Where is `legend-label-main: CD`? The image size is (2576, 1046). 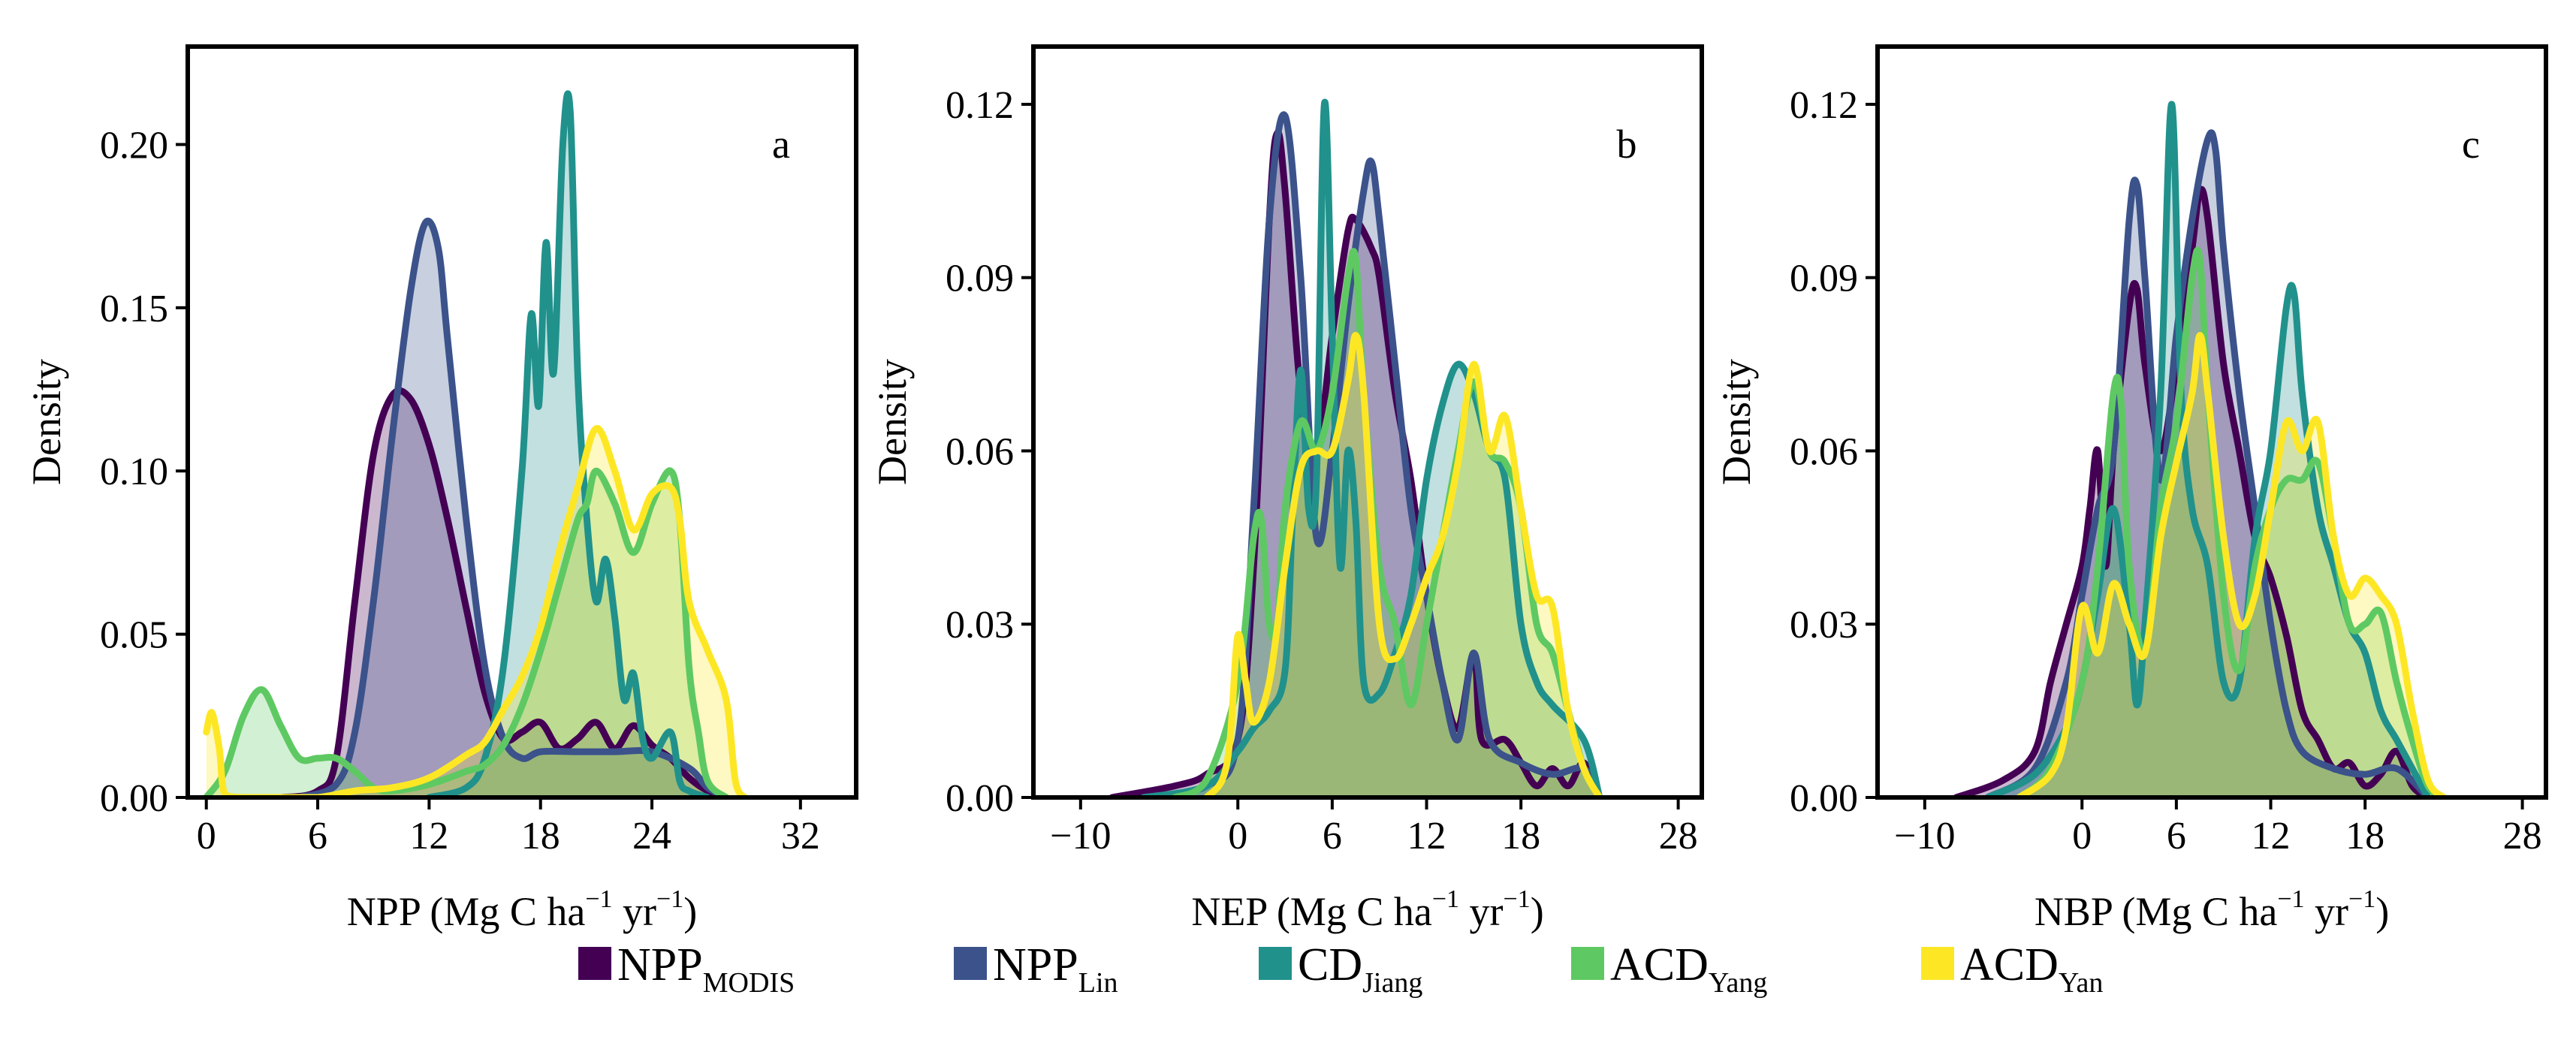
legend-label-main: CD is located at coordinates (1330, 964).